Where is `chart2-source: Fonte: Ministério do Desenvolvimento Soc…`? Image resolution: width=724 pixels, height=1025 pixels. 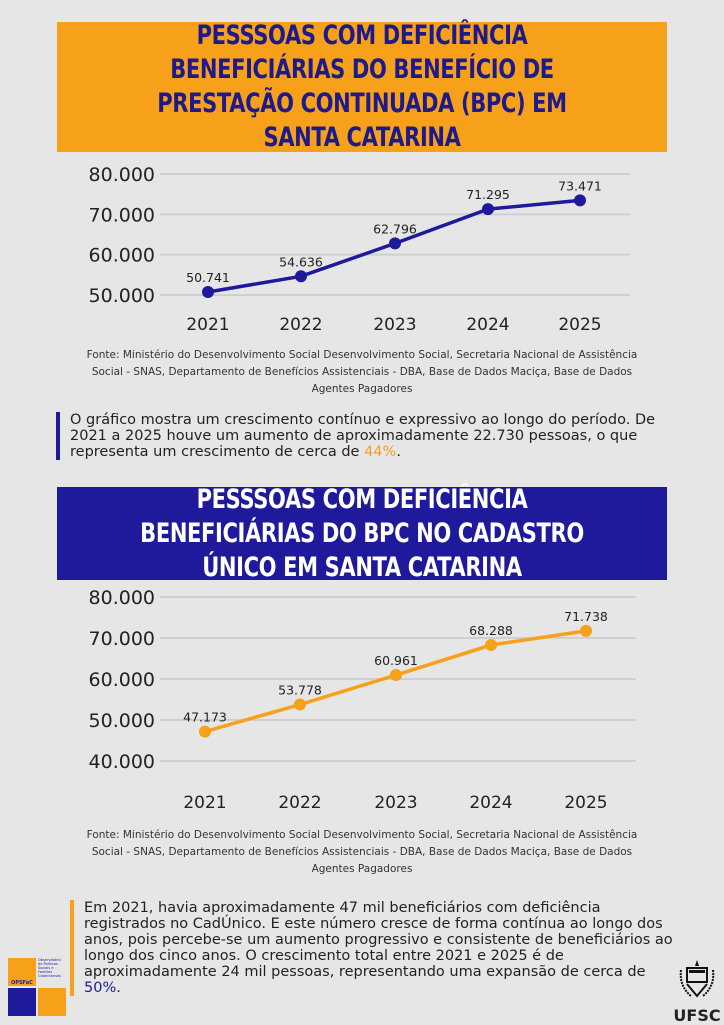
chart2-source: Fonte: Ministério do Desenvolvimento Soc… is located at coordinates (362, 852).